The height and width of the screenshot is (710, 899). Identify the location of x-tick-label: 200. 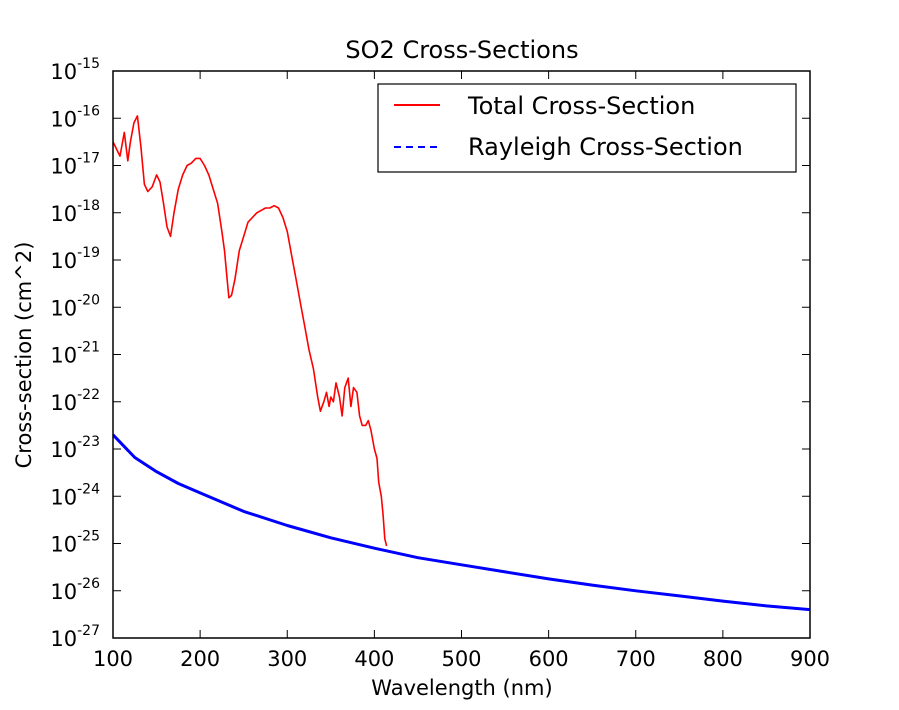
(200, 659).